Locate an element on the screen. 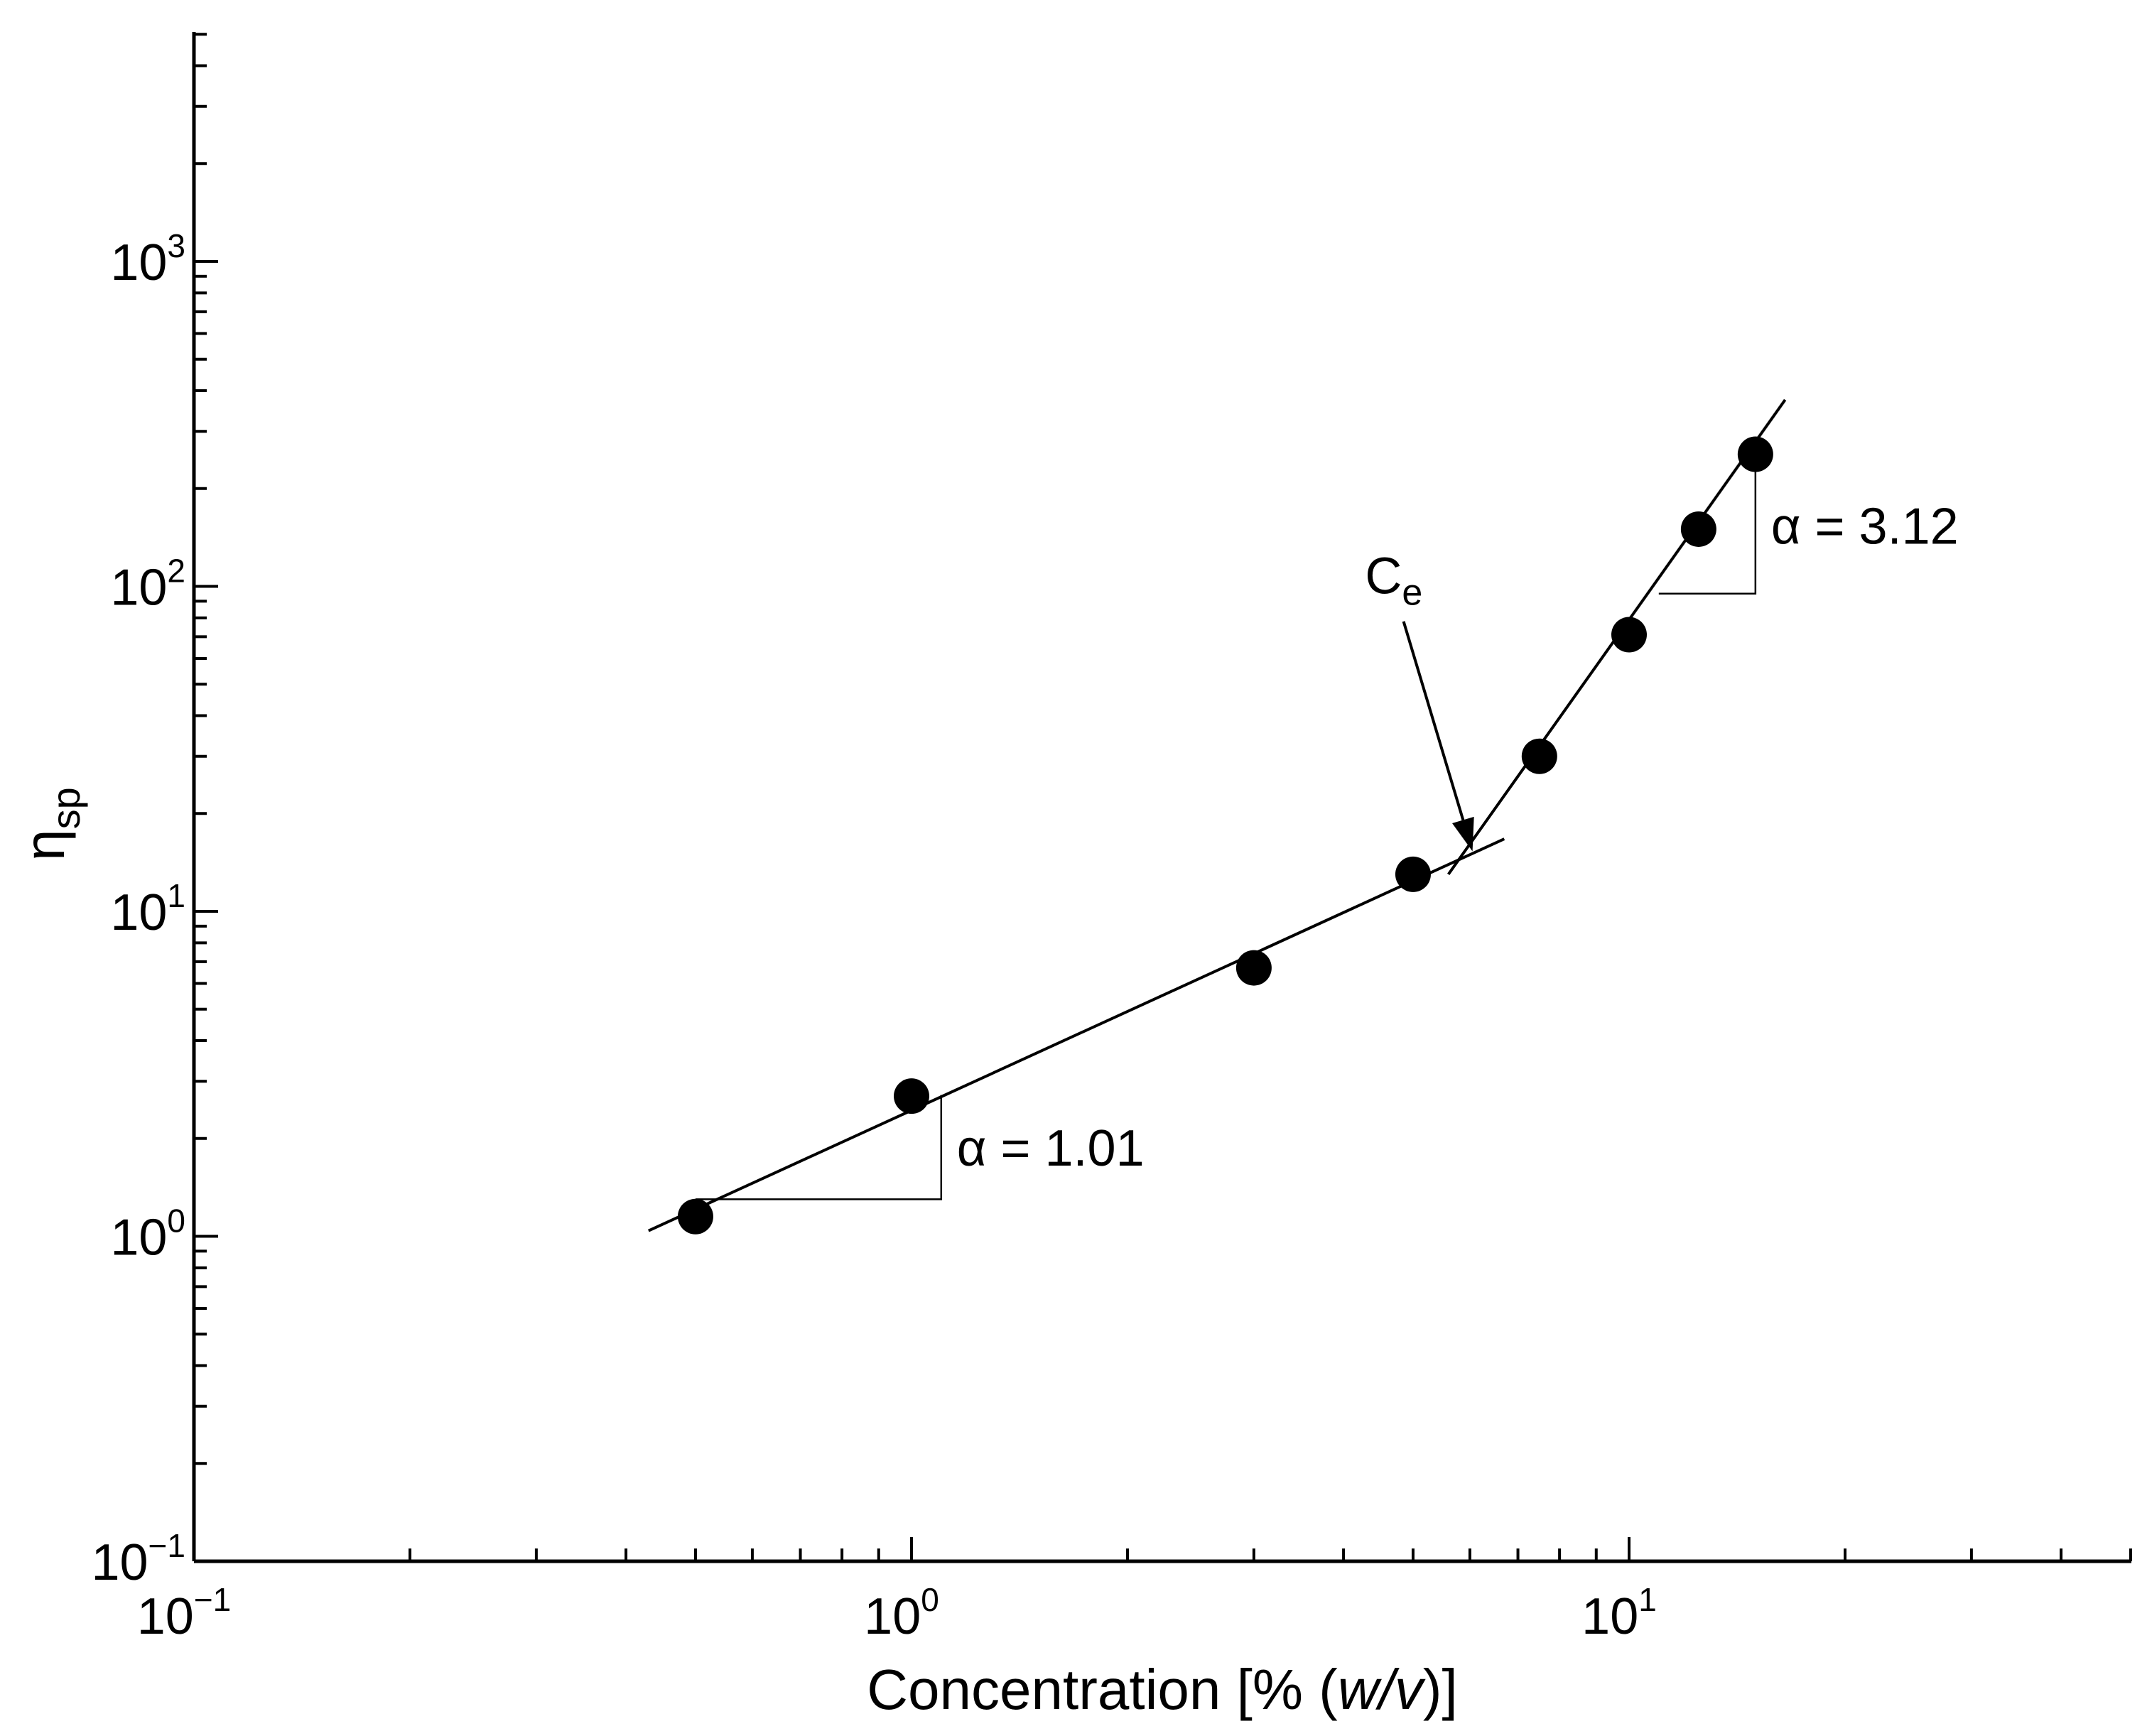 The image size is (2147, 1736). y-tick-label: 10⁰ is located at coordinates (148, 1234).